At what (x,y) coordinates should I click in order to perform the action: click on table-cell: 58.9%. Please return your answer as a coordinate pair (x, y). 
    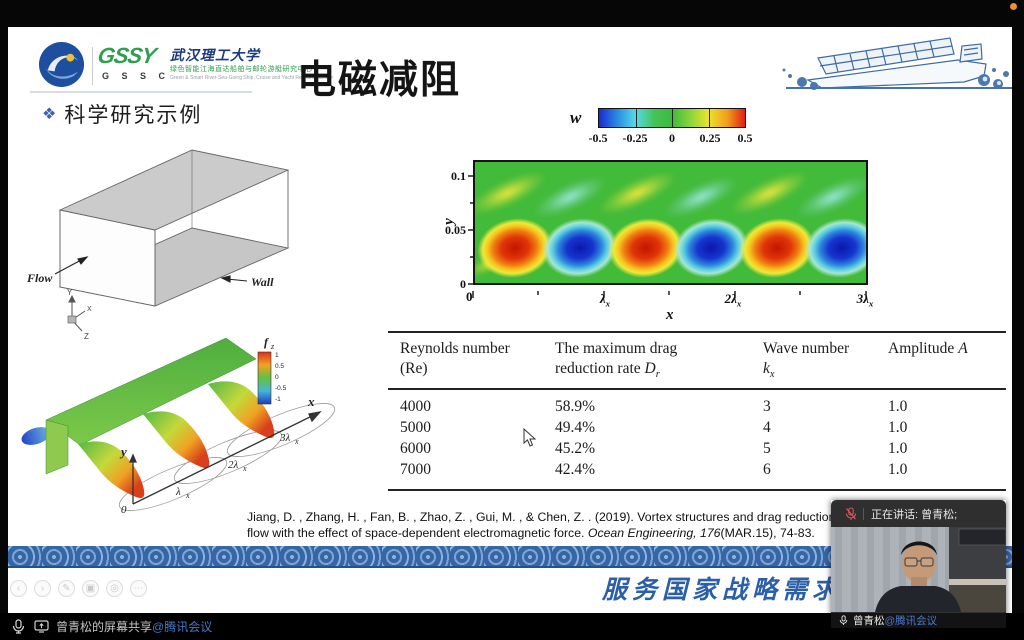
    Looking at the image, I should click on (575, 406).